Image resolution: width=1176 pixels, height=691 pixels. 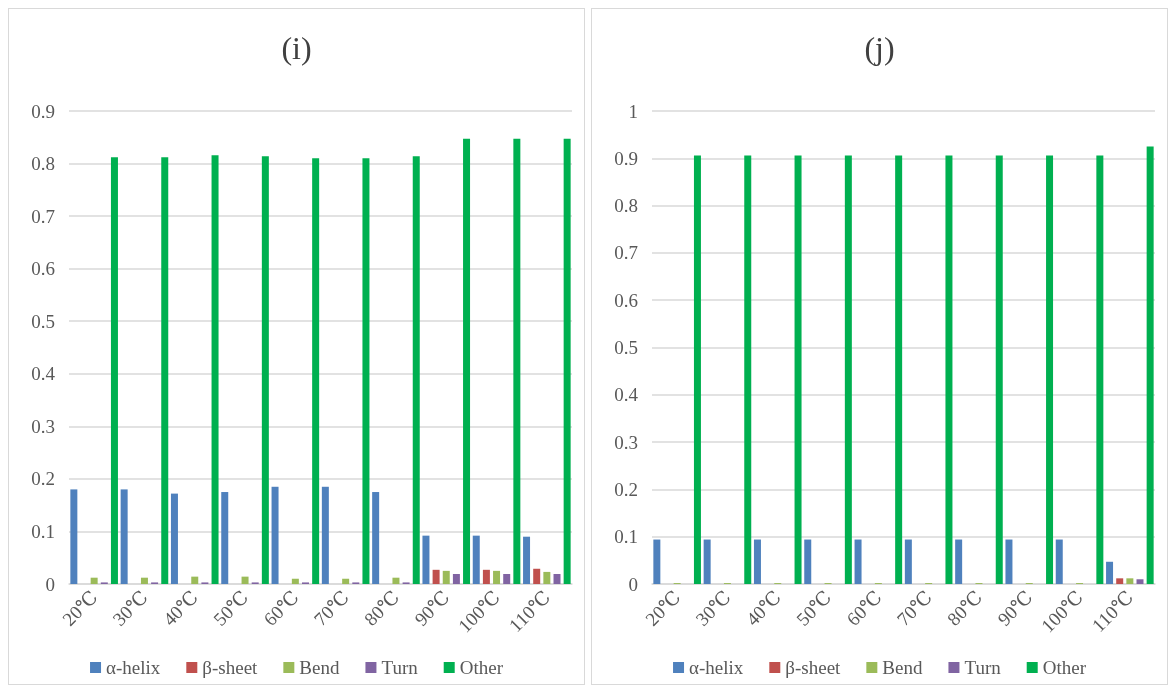 I want to click on chart-title: (i), so click(x=296, y=48).